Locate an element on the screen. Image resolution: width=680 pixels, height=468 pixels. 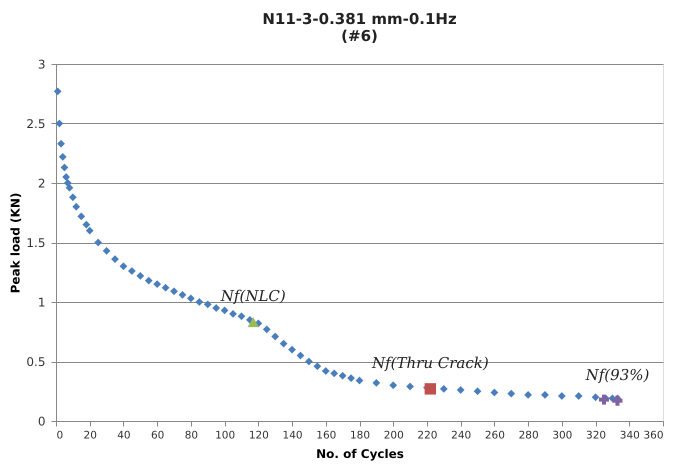
x-tick-label: 360 is located at coordinates (653, 436).